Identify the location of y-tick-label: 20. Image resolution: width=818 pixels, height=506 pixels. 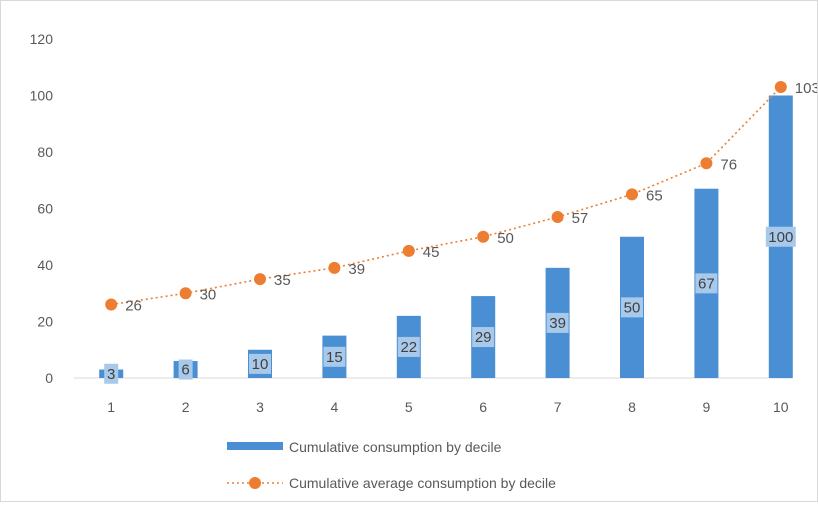
(45, 322).